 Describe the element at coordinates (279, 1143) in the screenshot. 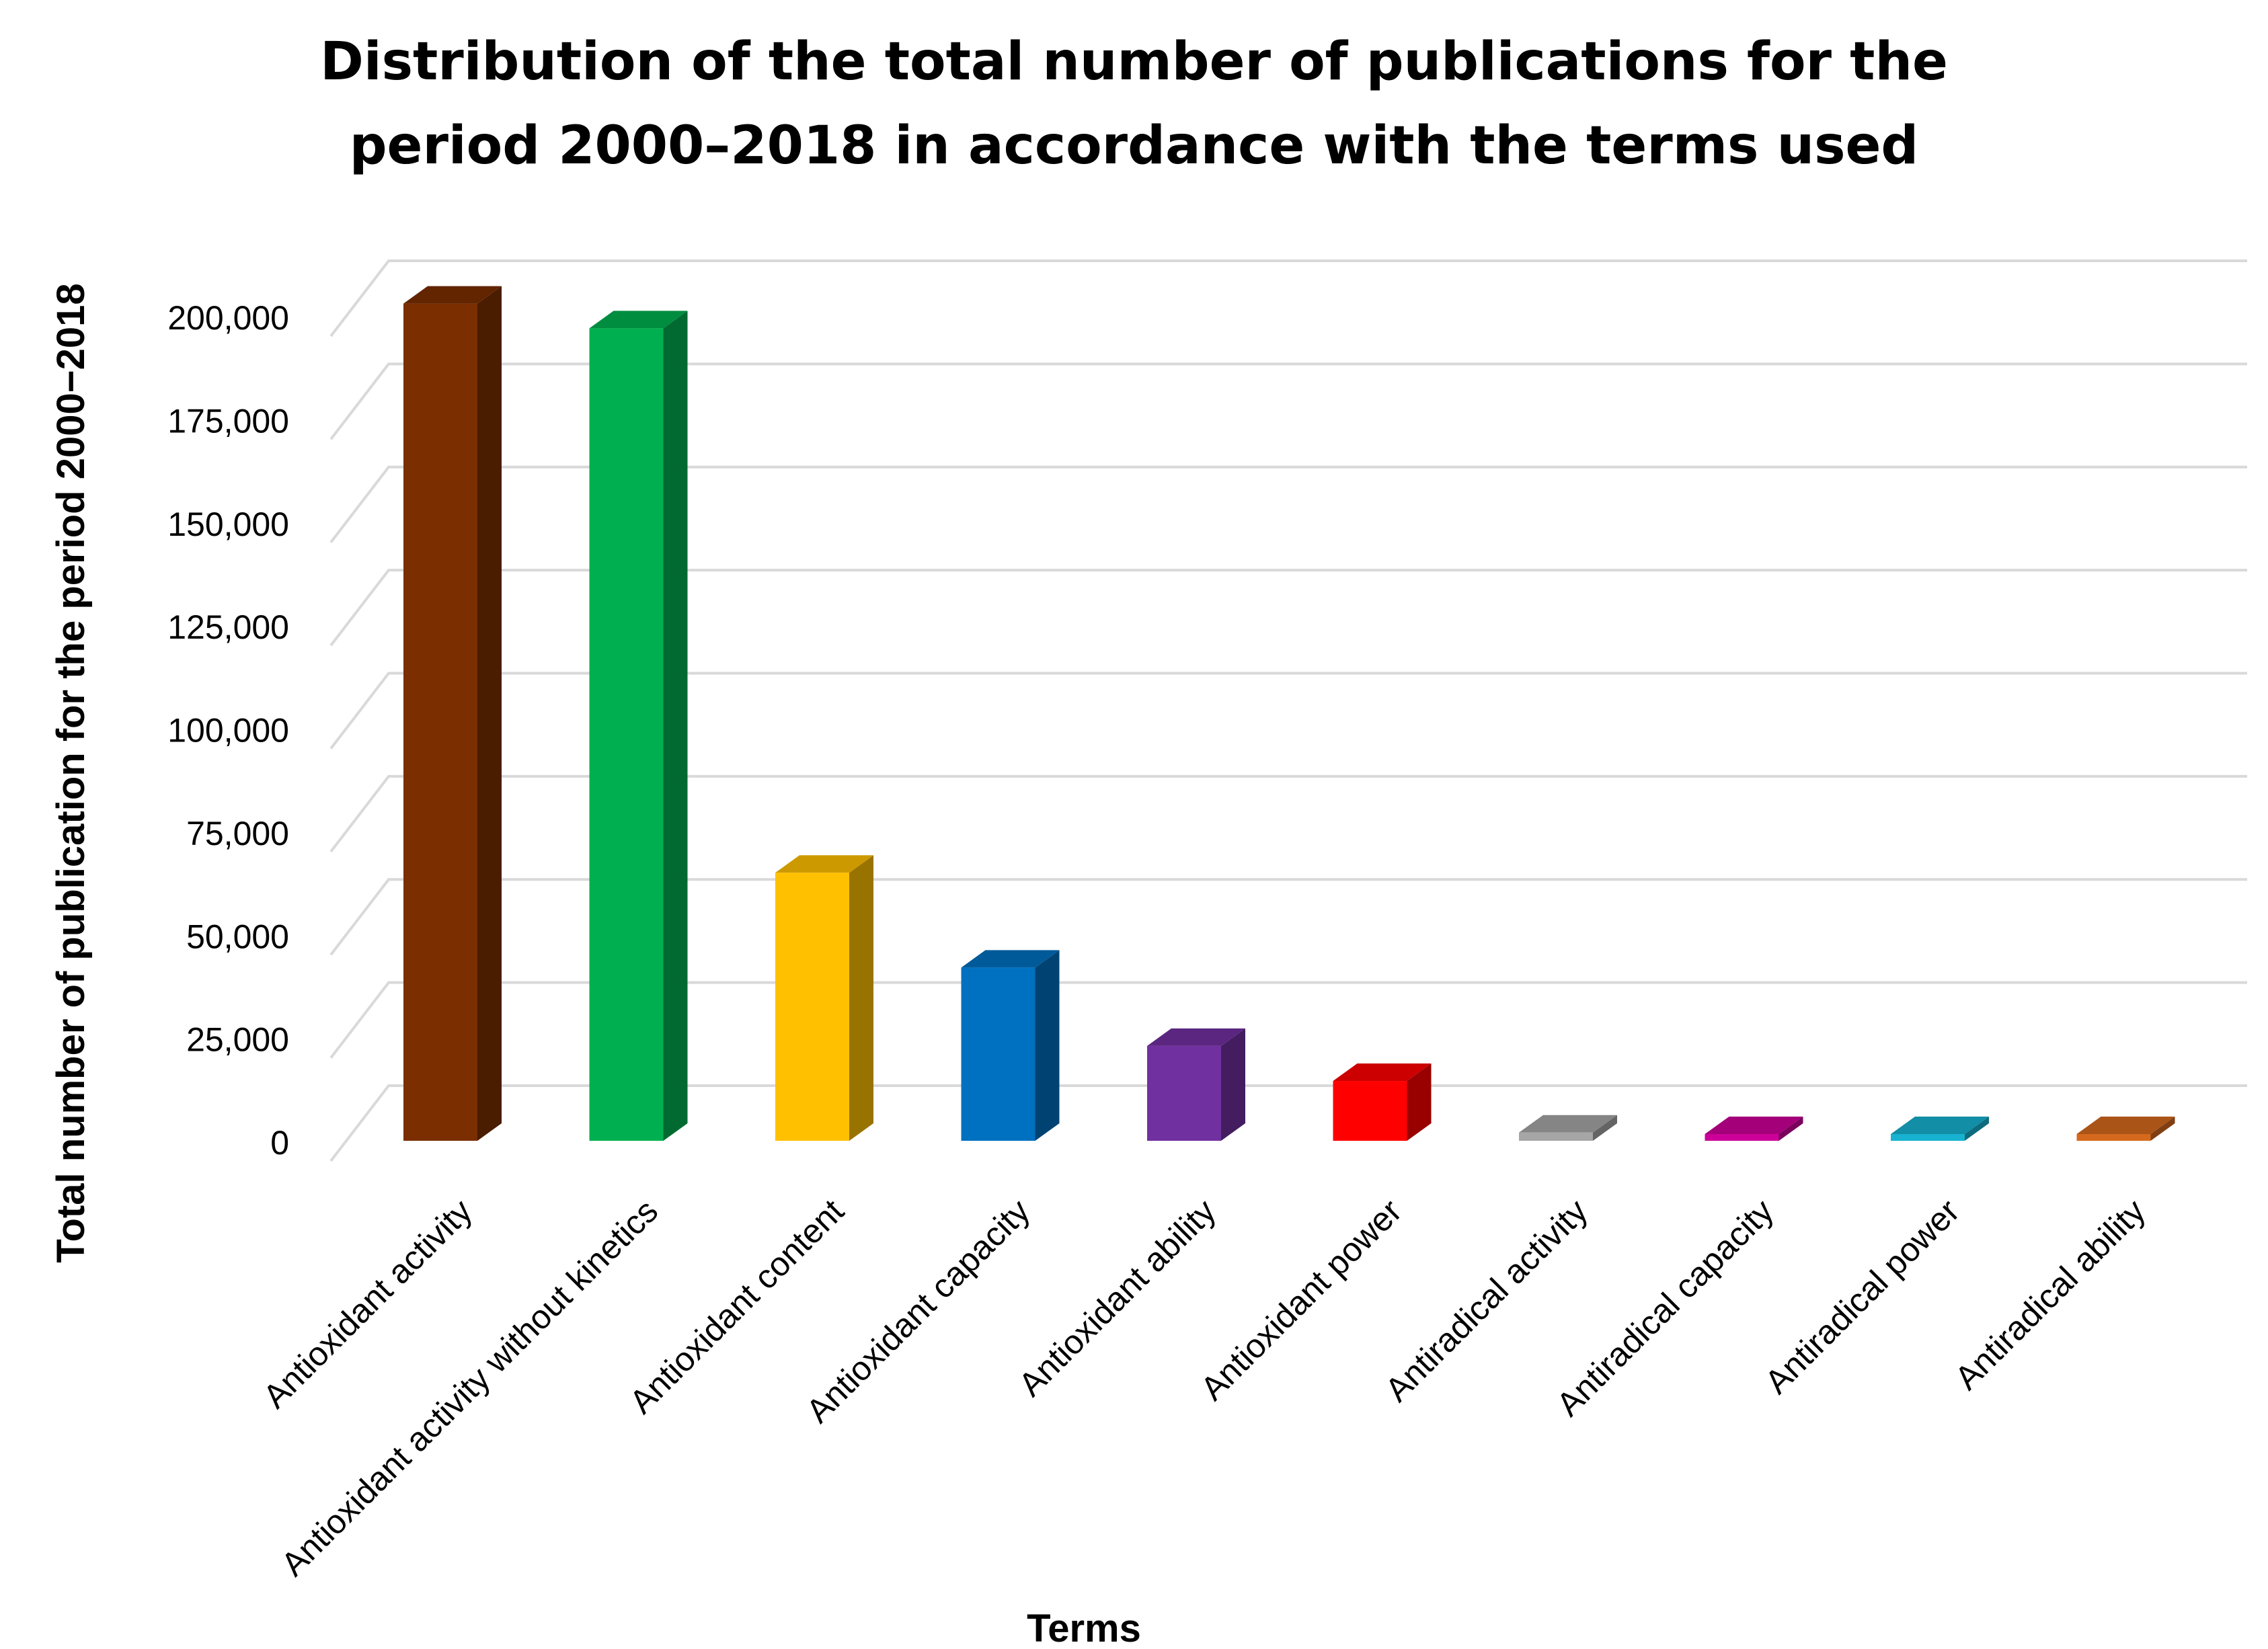

I see `y-tick-label: 0` at that location.